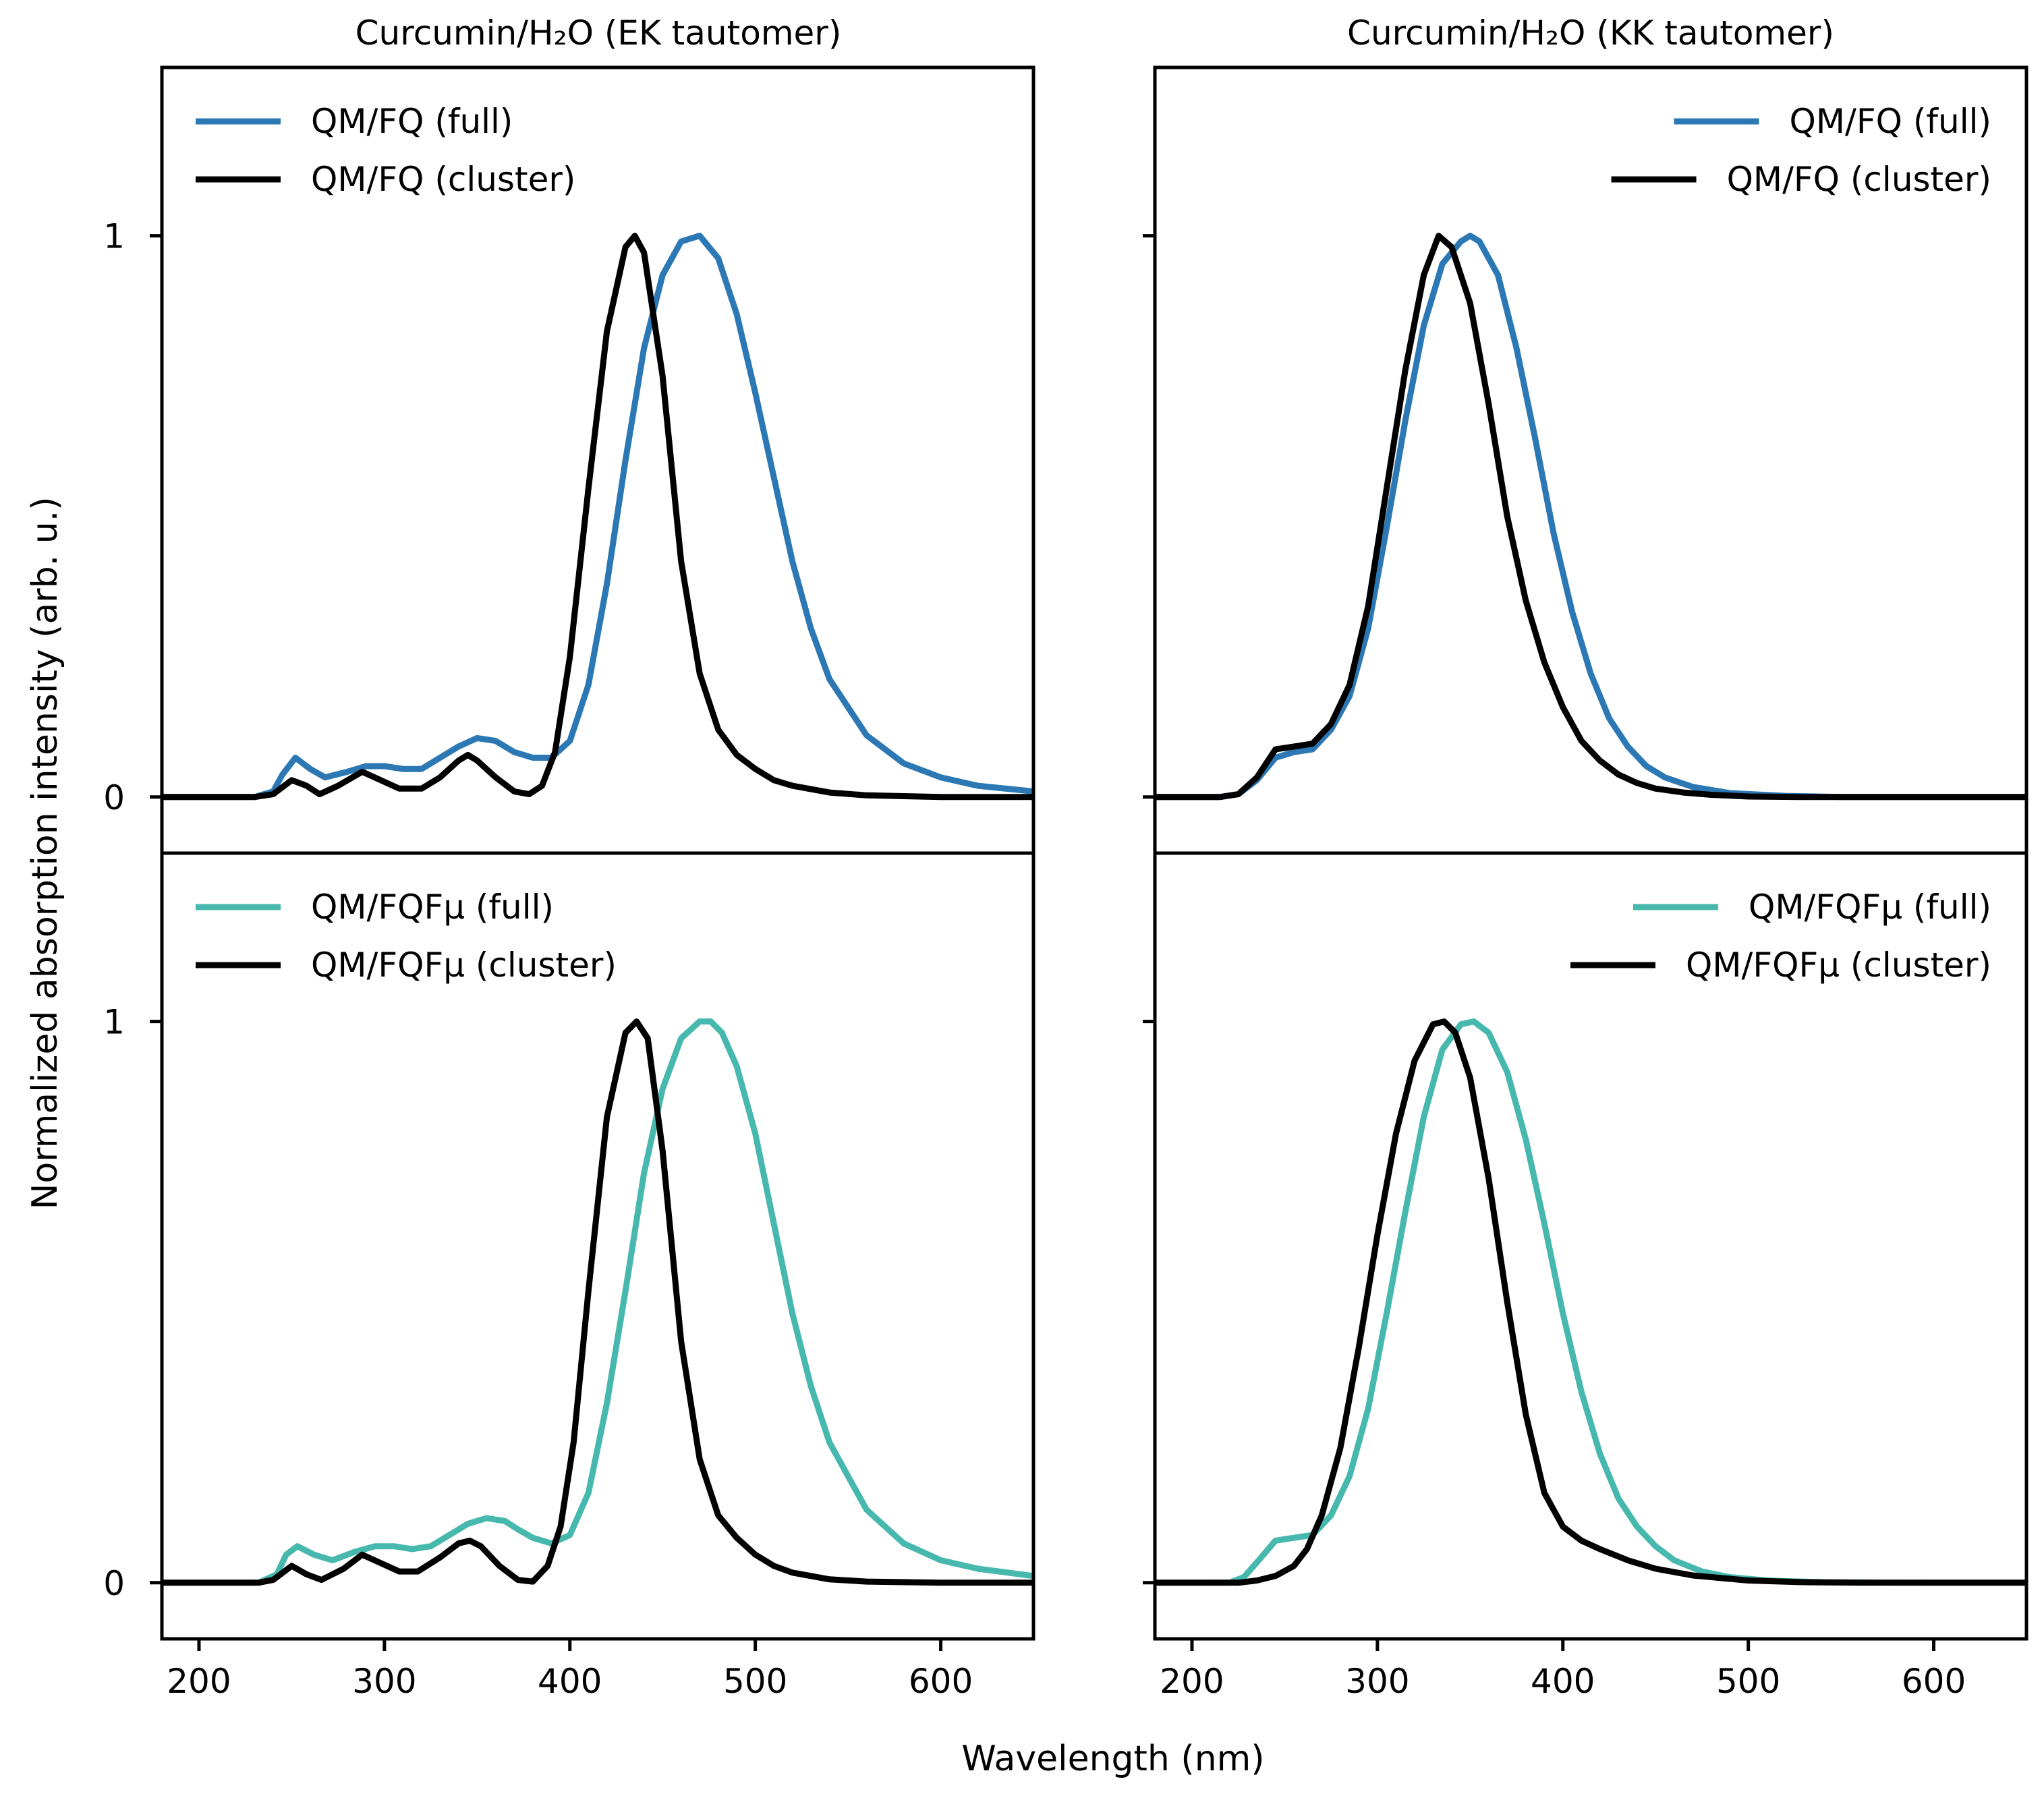 The width and height of the screenshot is (2044, 1798). What do you see at coordinates (1590, 33) in the screenshot?
I see `column-title-kk: Curcumin/H₂O (KK tautomer)` at bounding box center [1590, 33].